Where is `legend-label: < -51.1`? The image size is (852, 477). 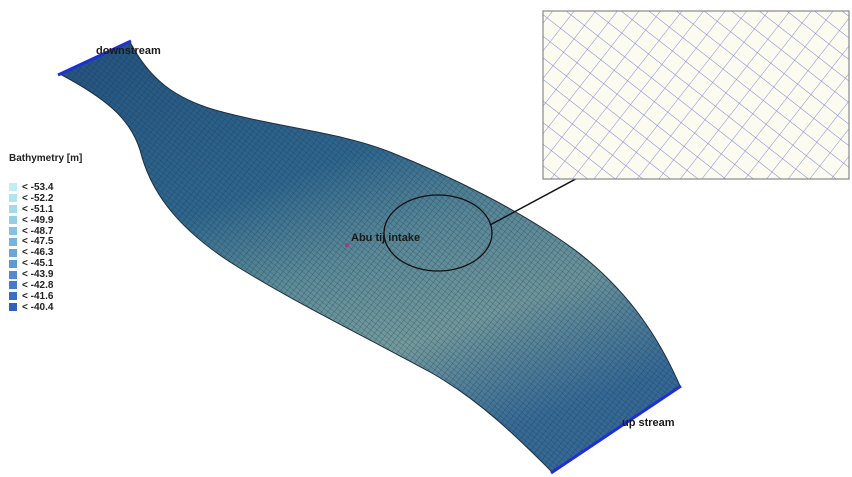
legend-label: < -51.1 is located at coordinates (38, 209).